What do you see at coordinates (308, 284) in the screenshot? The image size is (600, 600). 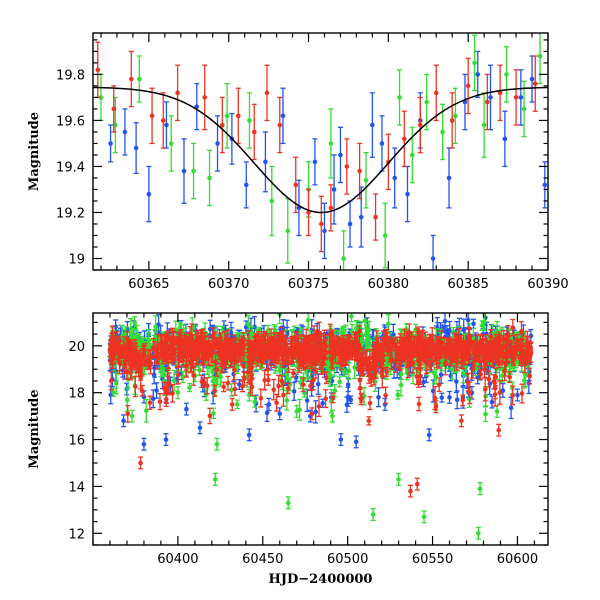 I see `x-tick-label: 60375` at bounding box center [308, 284].